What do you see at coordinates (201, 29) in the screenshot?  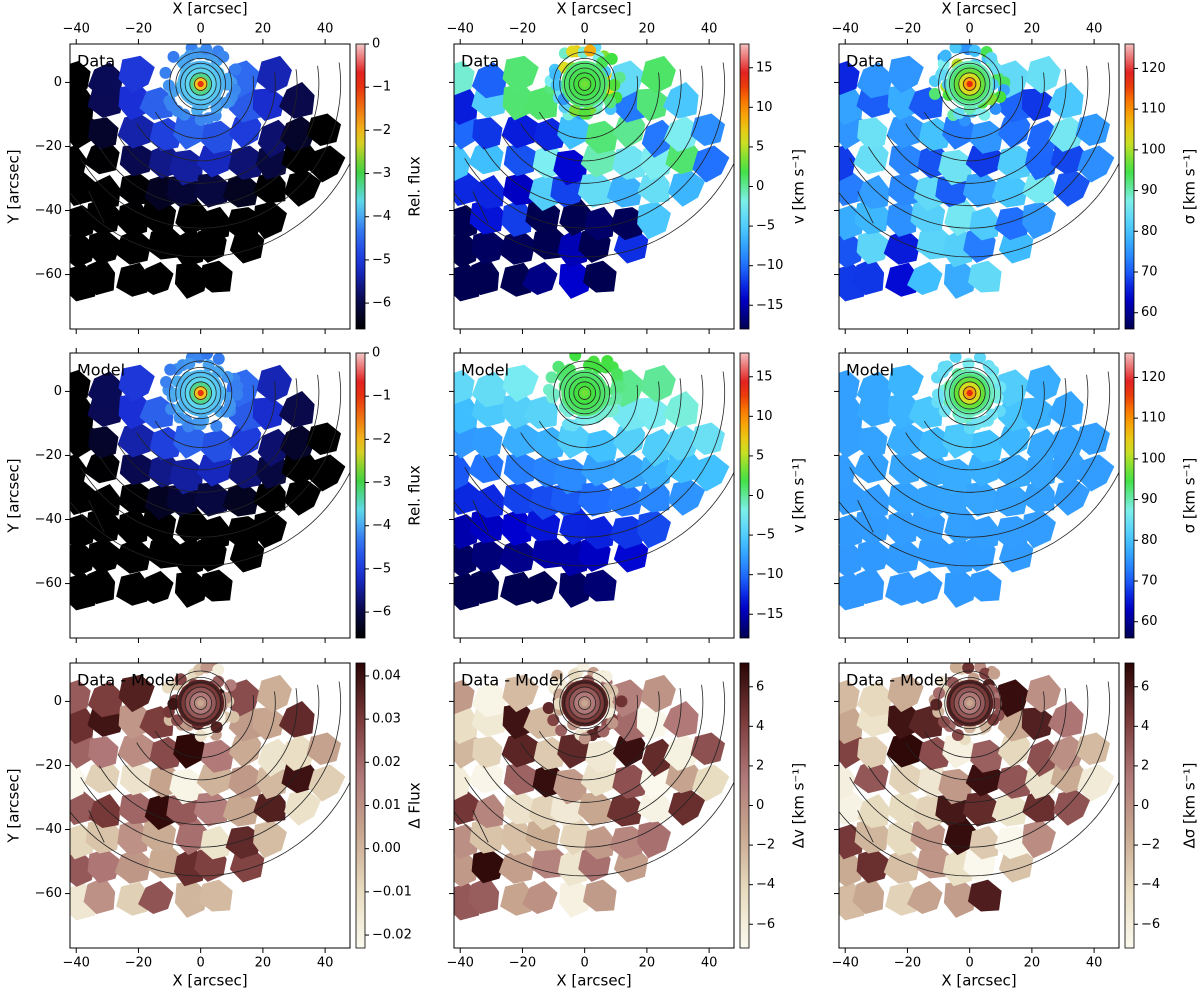 I see `x-tick-label-top: 0` at bounding box center [201, 29].